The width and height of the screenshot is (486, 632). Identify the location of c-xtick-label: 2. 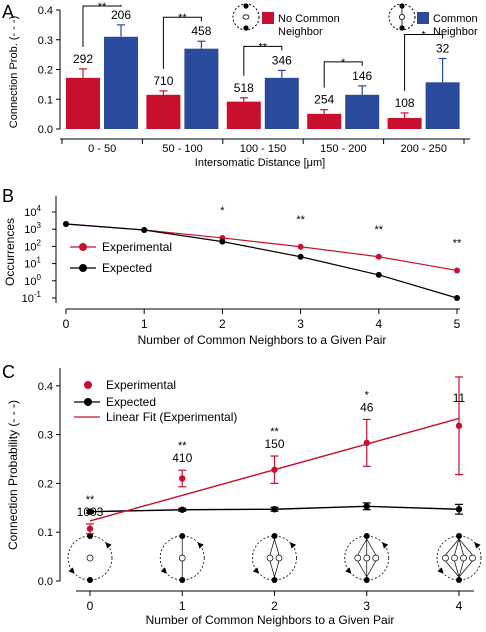
(274, 606).